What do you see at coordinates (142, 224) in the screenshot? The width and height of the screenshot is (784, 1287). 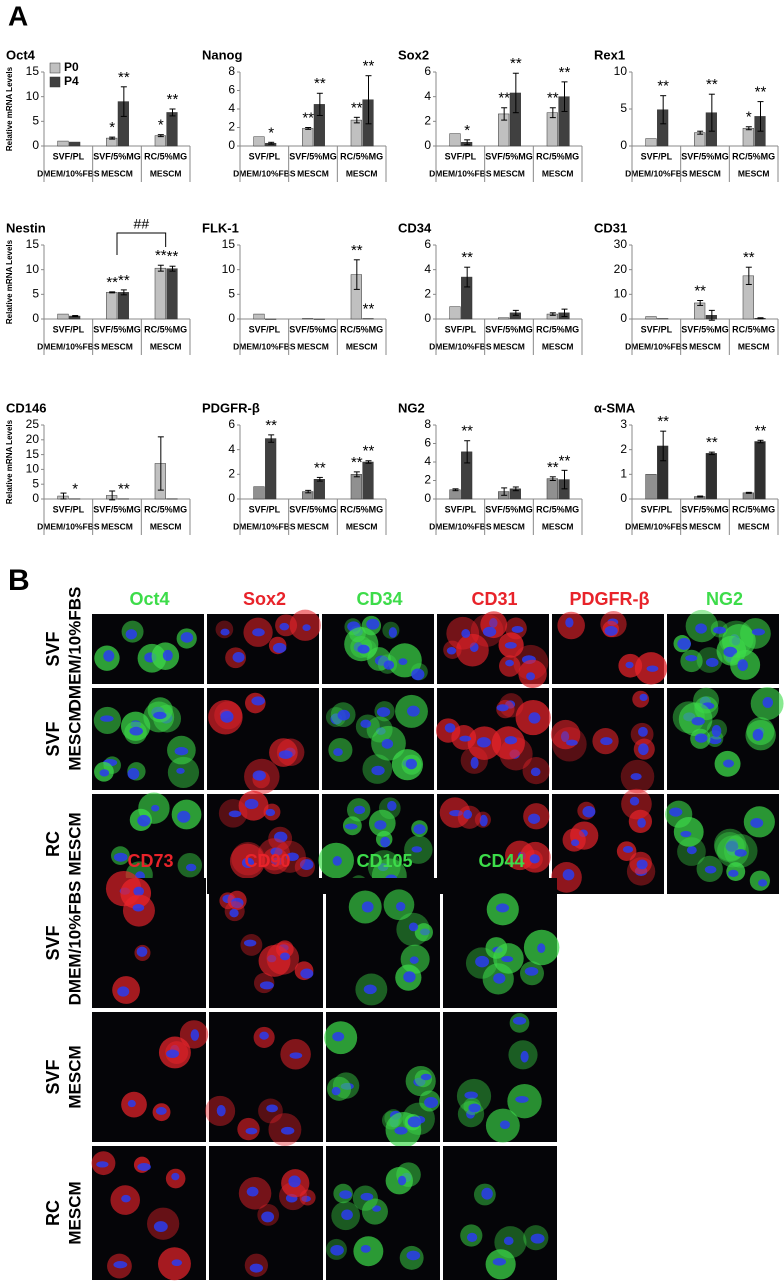 I see `bracket-label: ##` at bounding box center [142, 224].